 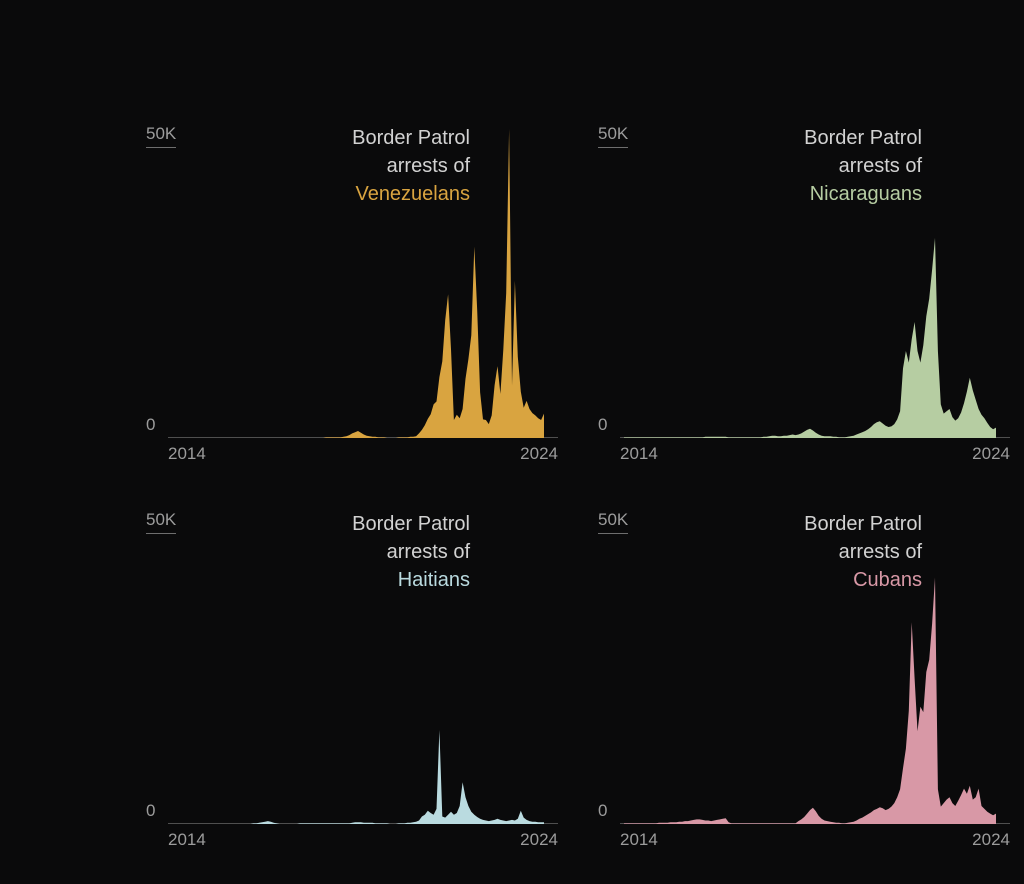 I want to click on chart-title: Border Patrol arrests of Venezuelans, so click(x=411, y=166).